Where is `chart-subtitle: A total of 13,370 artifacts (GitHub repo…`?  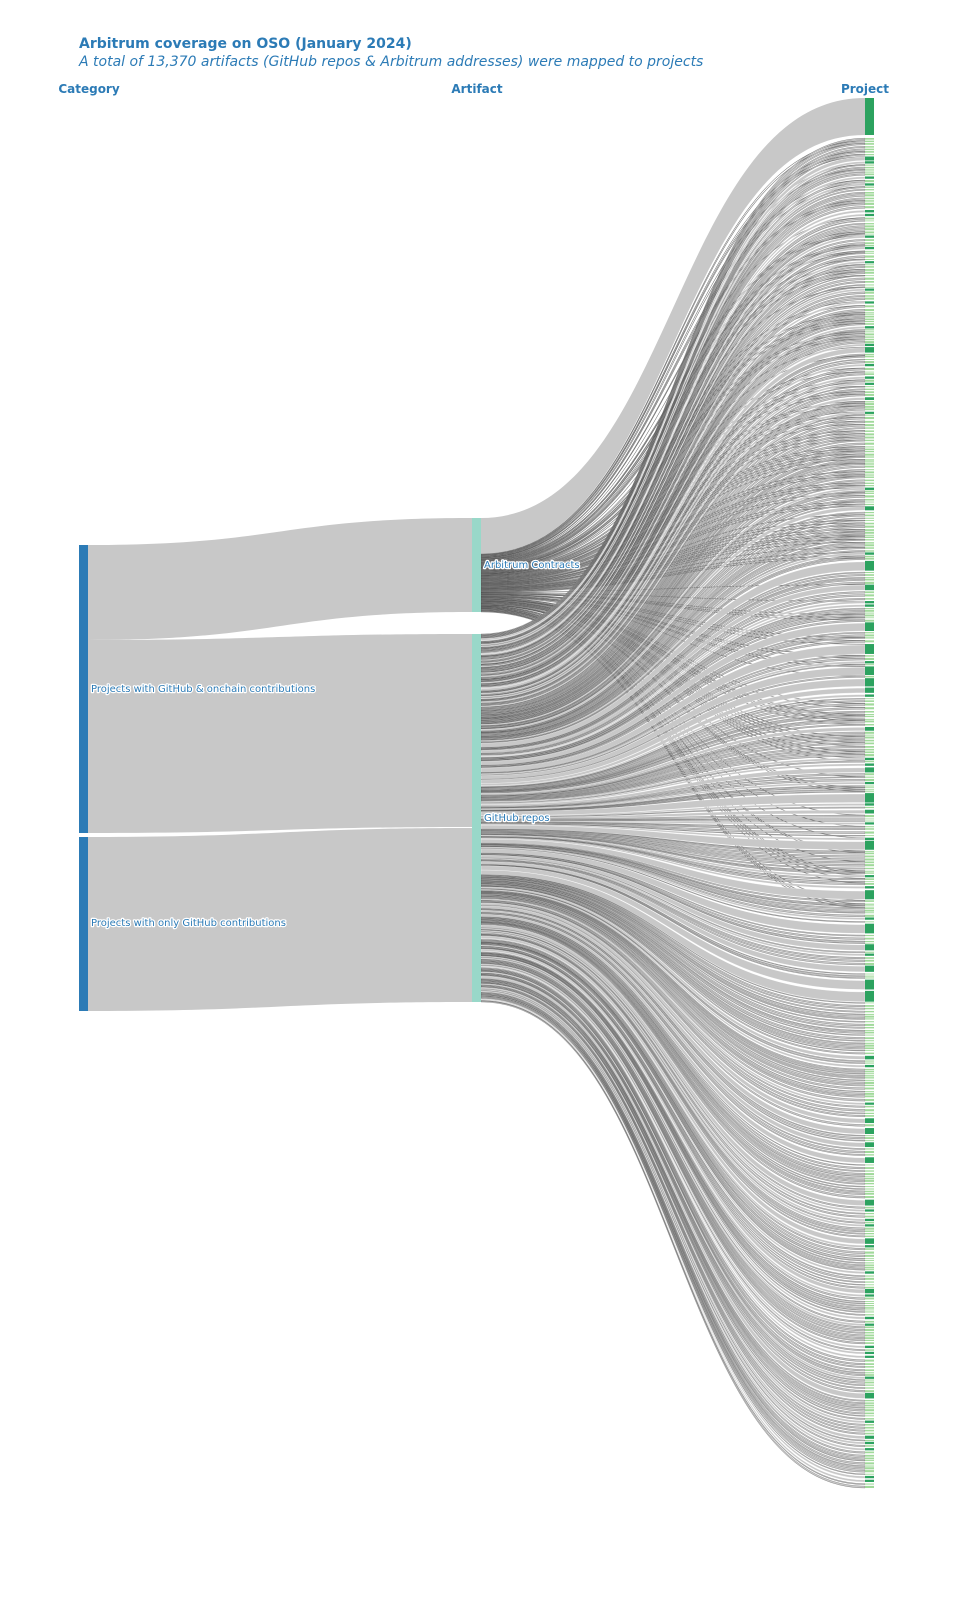 chart-subtitle: A total of 13,370 artifacts (GitHub repo… is located at coordinates (391, 62).